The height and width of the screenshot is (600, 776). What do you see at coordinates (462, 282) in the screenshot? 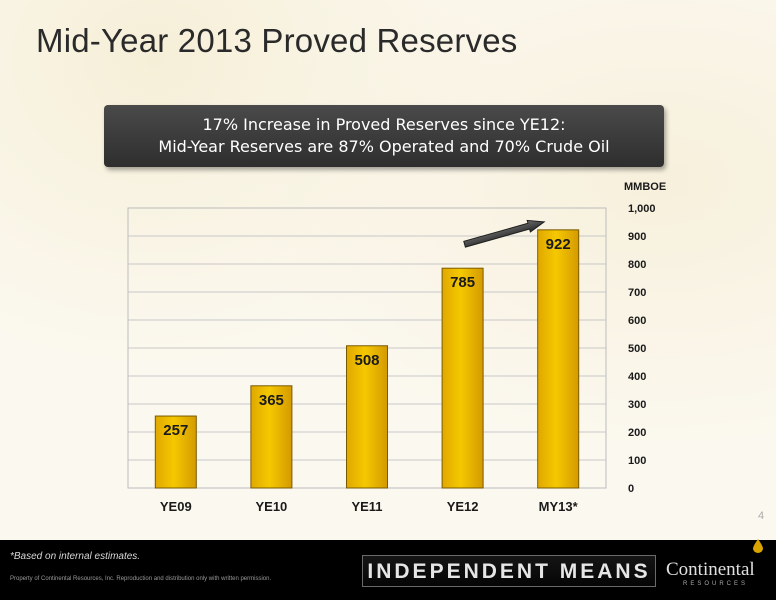
I see `data-label: 785` at bounding box center [462, 282].